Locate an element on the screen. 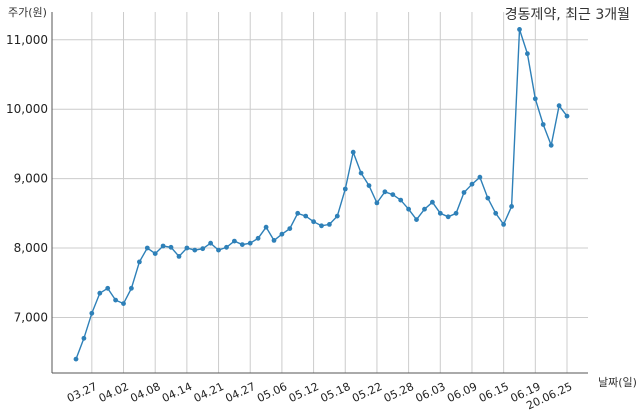 This screenshot has width=640, height=414. x-tick-label: 05.12 is located at coordinates (304, 392).